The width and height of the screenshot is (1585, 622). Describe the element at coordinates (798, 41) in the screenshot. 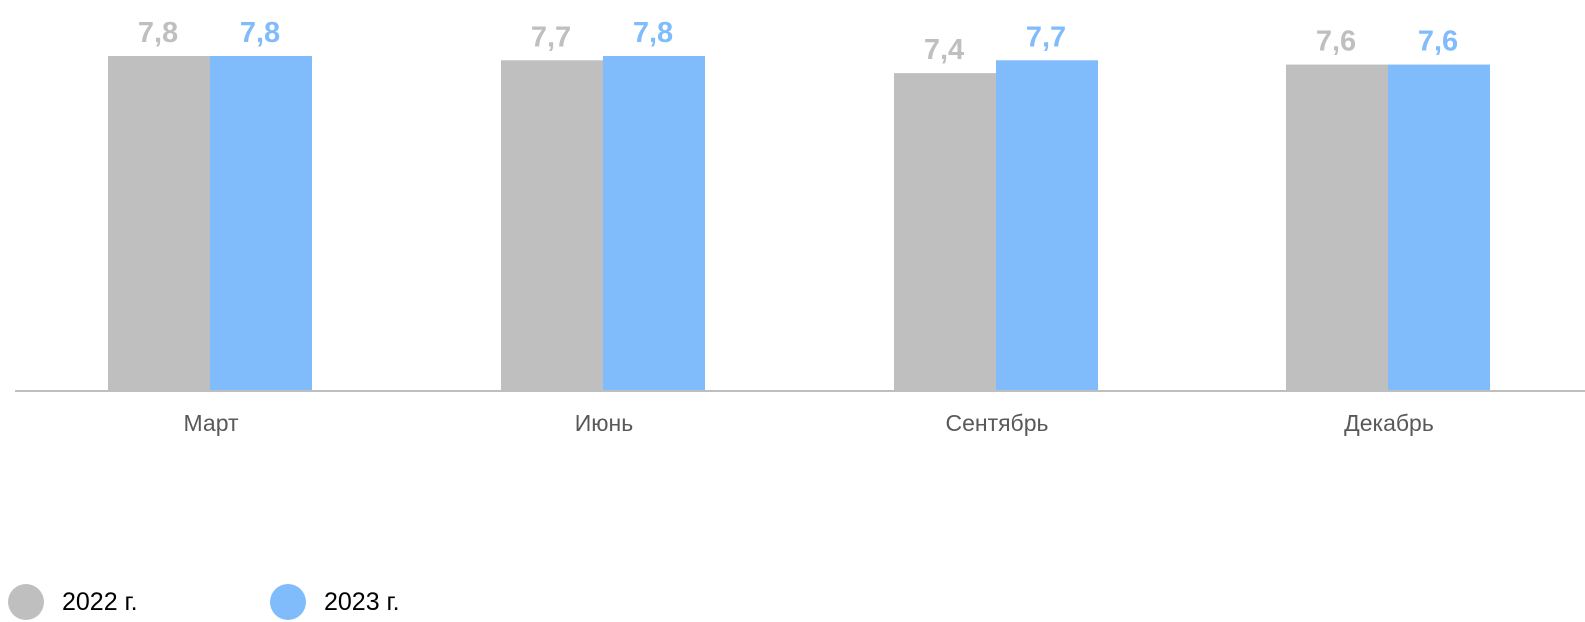

I see `value-labels-group: 7,8 7,8 7,7 7,8 7,4 7,7 7,6 7,6` at that location.